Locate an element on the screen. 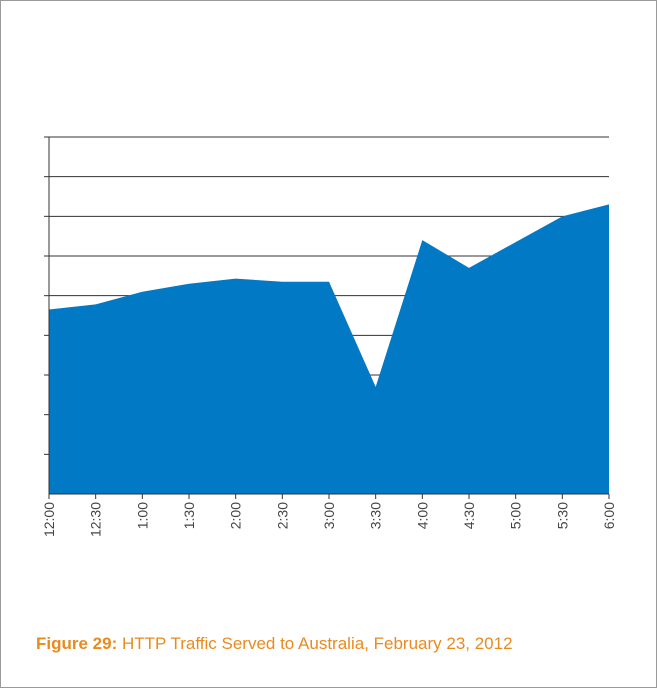 This screenshot has width=657, height=688. figure-number: Figure 29: is located at coordinates (77, 643).